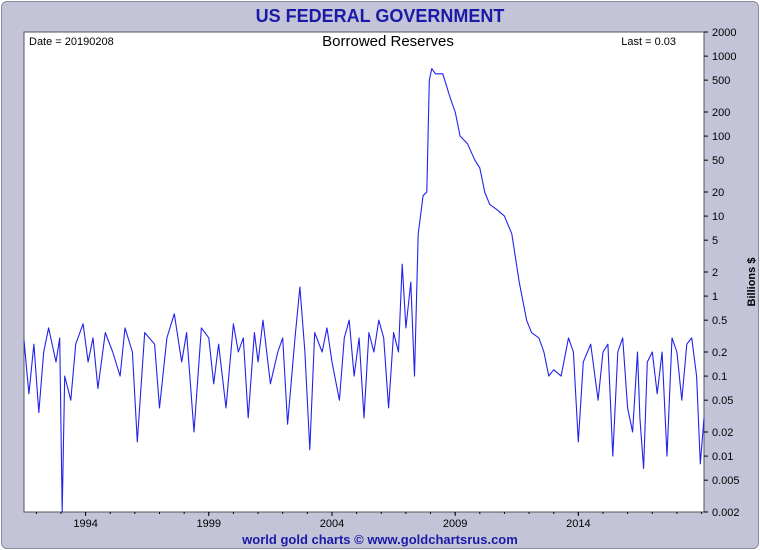 The width and height of the screenshot is (760, 550). I want to click on date-label: Date = 20190208, so click(71, 42).